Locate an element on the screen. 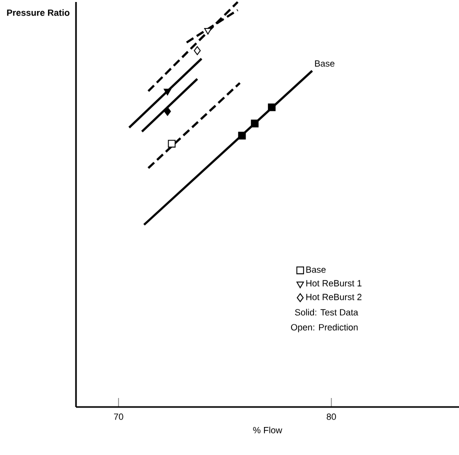 The width and height of the screenshot is (459, 455). legend-label: Base is located at coordinates (316, 269).